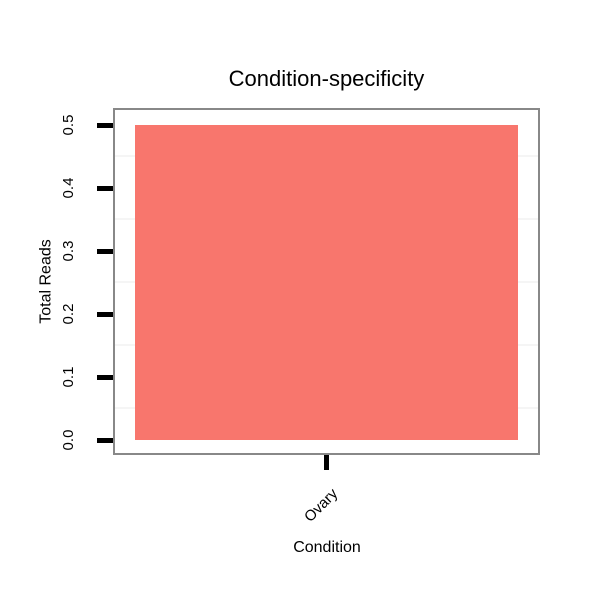 The height and width of the screenshot is (600, 600). I want to click on y-tick-label-0-3: 0.3, so click(68, 251).